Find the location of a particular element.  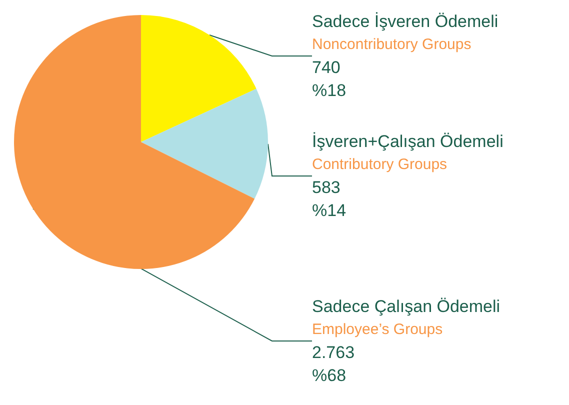

data-label: 2.763 %68 is located at coordinates (333, 364).